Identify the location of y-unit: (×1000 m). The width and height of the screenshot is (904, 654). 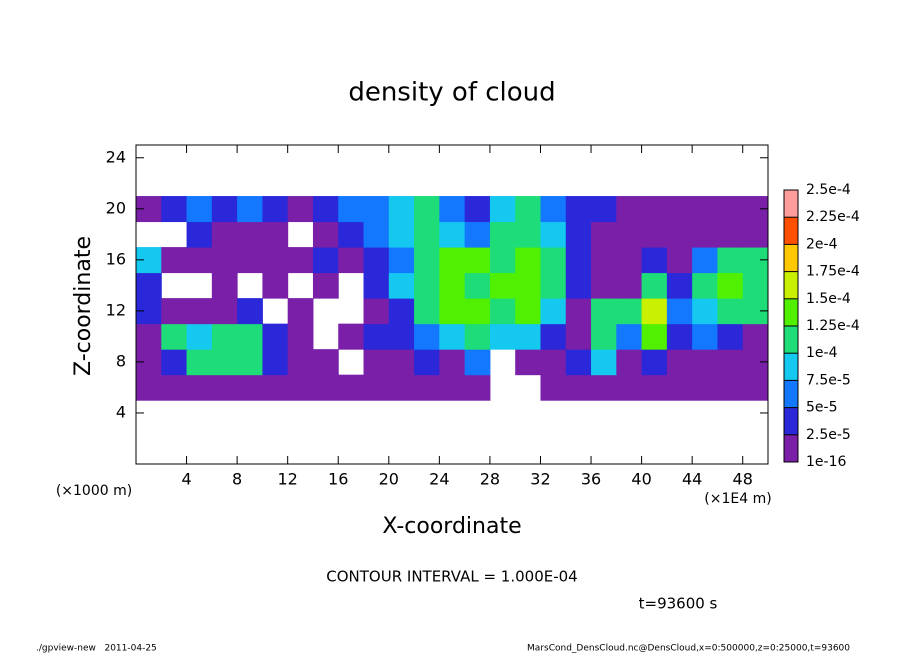
(94, 491).